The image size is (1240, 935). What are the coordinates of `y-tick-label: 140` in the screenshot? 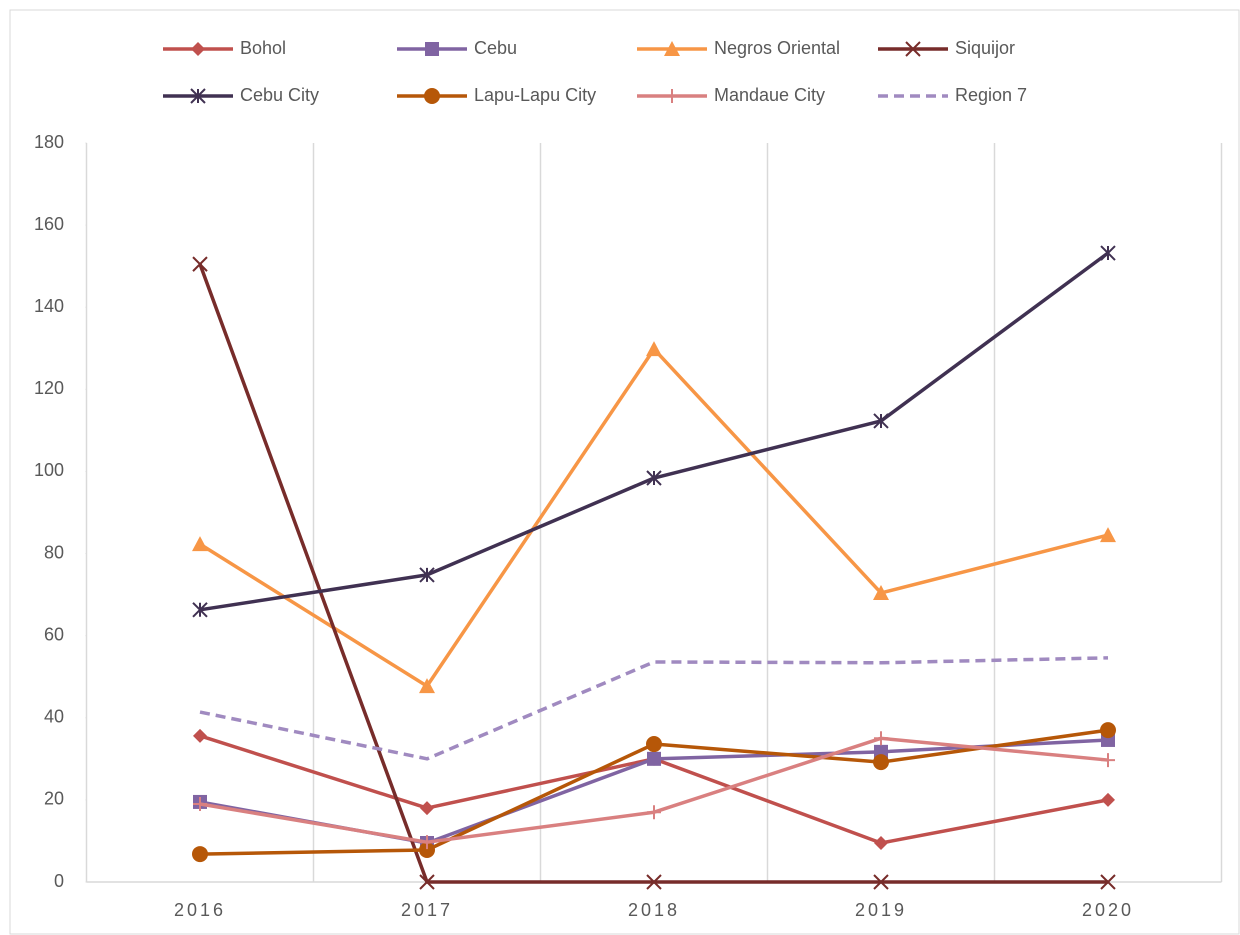 It's located at (49, 306).